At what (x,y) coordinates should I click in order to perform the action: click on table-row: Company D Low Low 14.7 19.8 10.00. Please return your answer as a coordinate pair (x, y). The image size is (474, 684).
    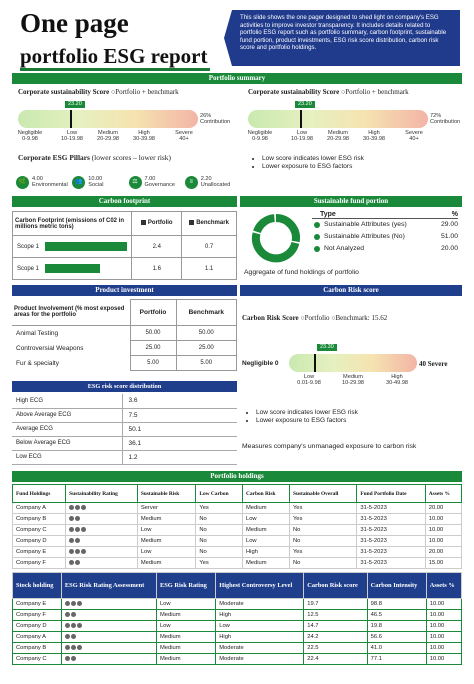
    Looking at the image, I should click on (237, 626).